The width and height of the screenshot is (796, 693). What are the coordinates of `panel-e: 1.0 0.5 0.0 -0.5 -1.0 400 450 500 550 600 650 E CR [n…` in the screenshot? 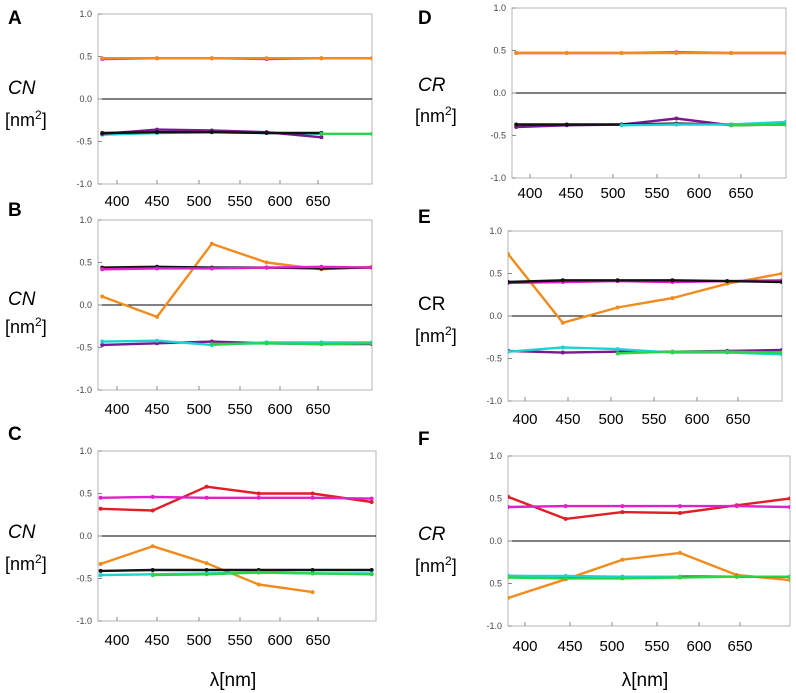 It's located at (599, 317).